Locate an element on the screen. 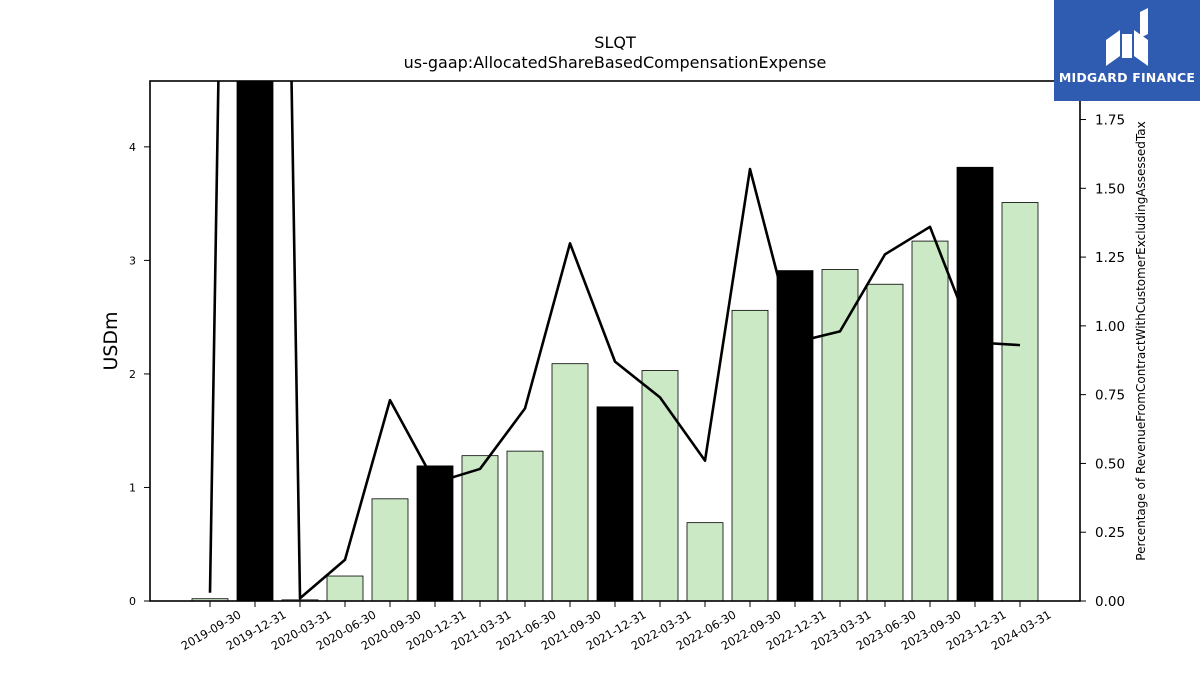  y2-tick-label: 0.75 is located at coordinates (1110, 396).